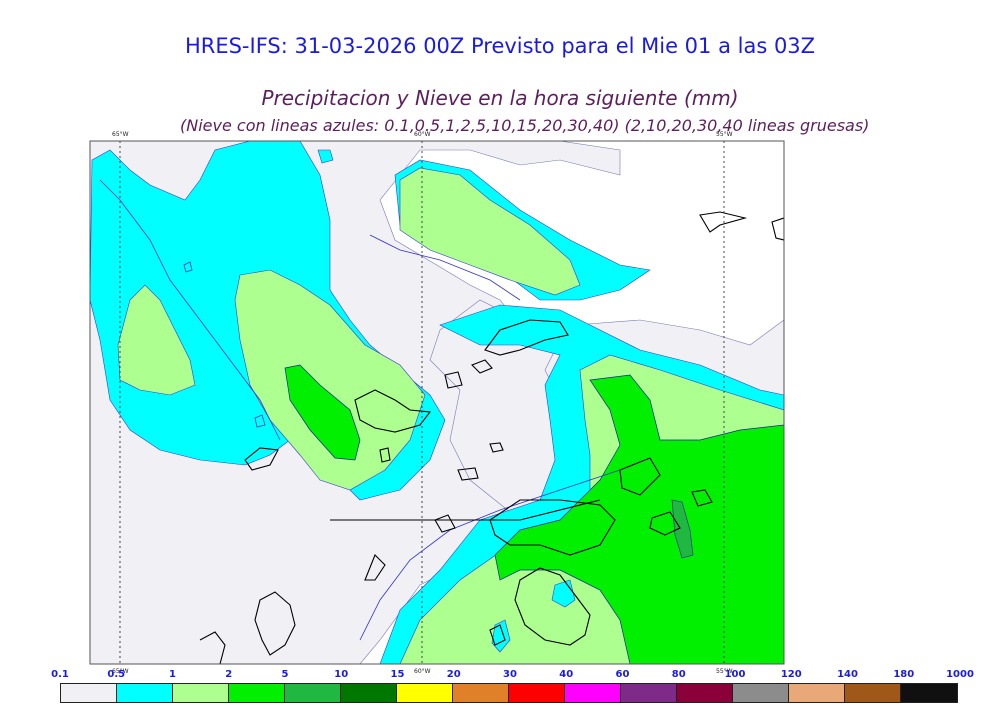 This screenshot has height=707, width=1000. What do you see at coordinates (622, 674) in the screenshot?
I see `legend-threshold-label: 60` at bounding box center [622, 674].